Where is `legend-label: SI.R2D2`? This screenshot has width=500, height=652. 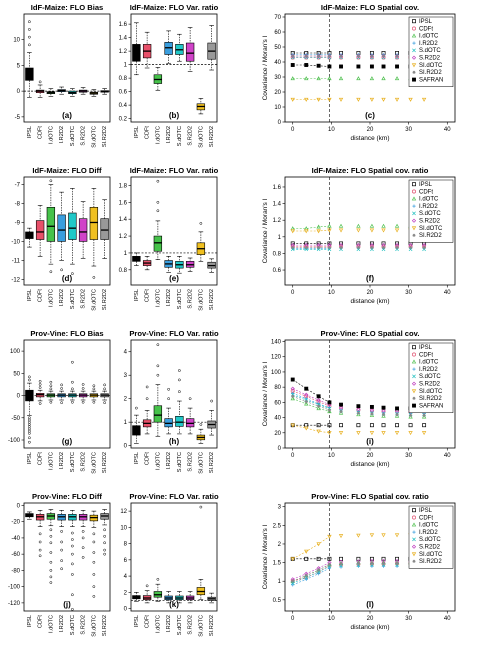 legend-label: SI.R2D2 is located at coordinates (430, 562).